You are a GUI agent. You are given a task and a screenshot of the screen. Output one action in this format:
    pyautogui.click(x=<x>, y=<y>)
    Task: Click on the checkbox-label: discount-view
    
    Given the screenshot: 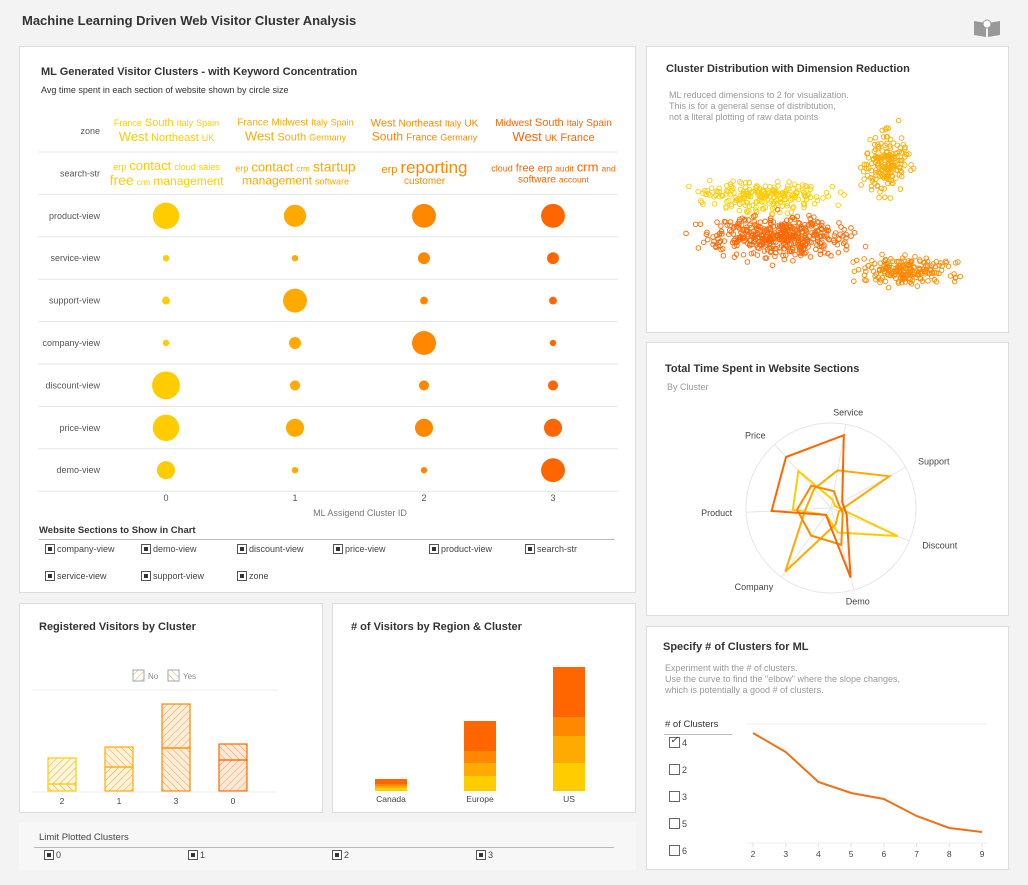 What is the action you would take?
    pyautogui.click(x=276, y=549)
    